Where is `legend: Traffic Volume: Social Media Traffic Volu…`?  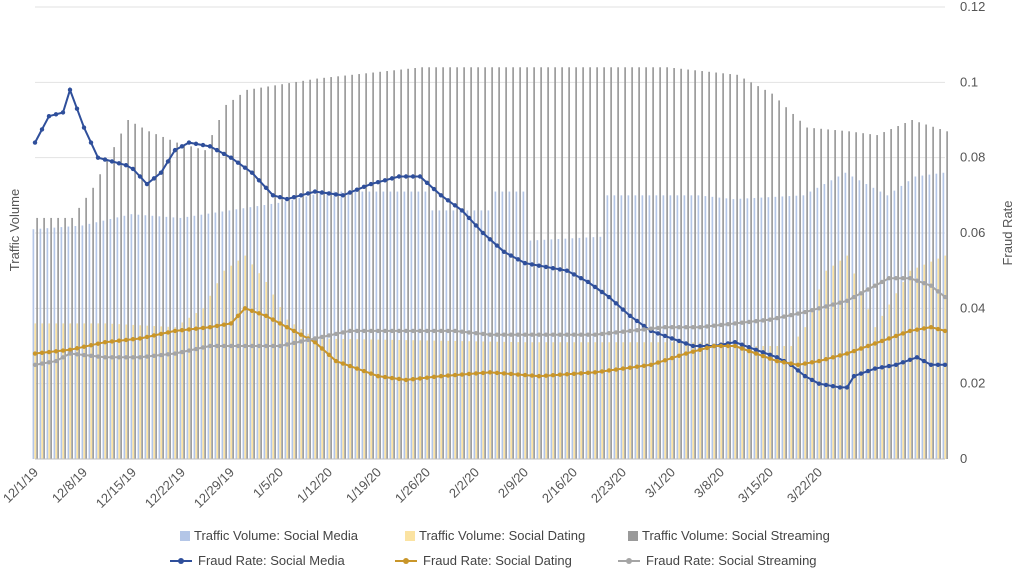
legend: Traffic Volume: Social Media Traffic Volu… is located at coordinates (500, 548).